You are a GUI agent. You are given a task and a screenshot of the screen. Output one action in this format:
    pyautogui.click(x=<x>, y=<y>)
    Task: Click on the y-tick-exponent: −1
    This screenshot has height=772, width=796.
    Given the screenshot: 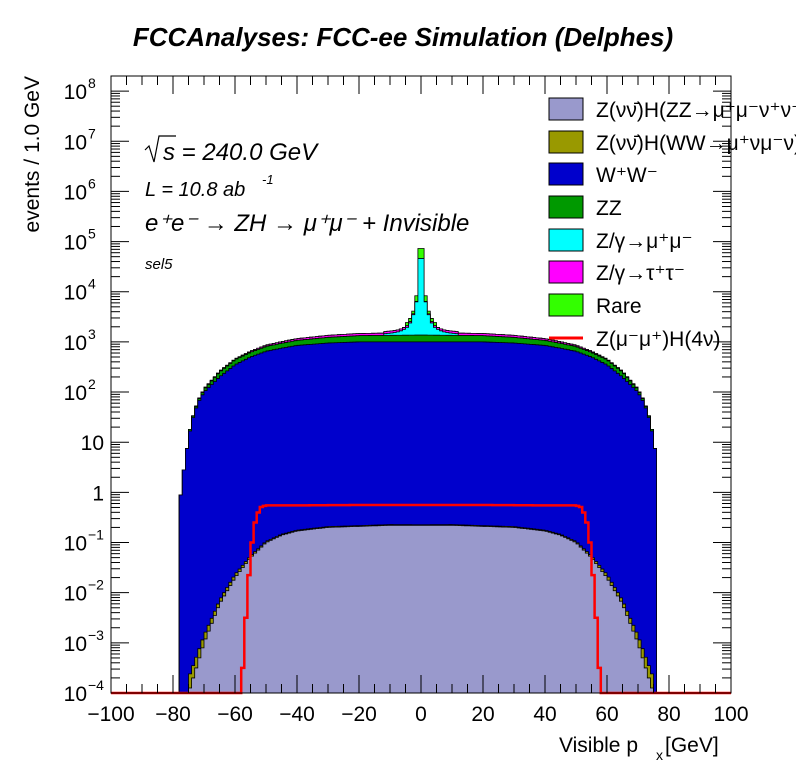 What is the action you would take?
    pyautogui.click(x=96, y=535)
    